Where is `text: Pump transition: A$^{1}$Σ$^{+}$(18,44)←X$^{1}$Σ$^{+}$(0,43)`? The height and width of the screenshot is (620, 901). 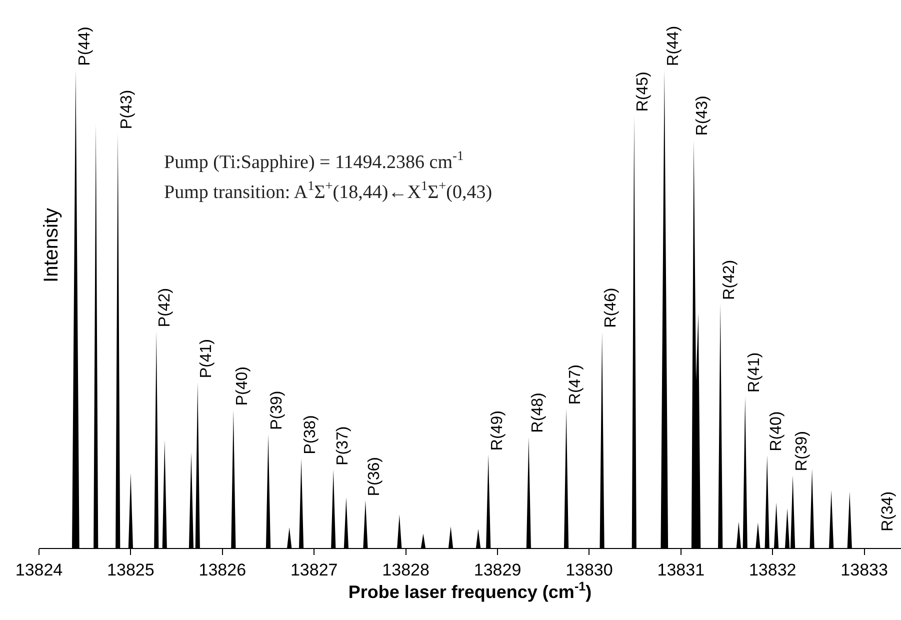
text: Pump transition: A$^{1}$Σ$^{+}$(18,44)←X$^{1}$Σ$^{+}$(0,43) is located at coordinates (328, 190).